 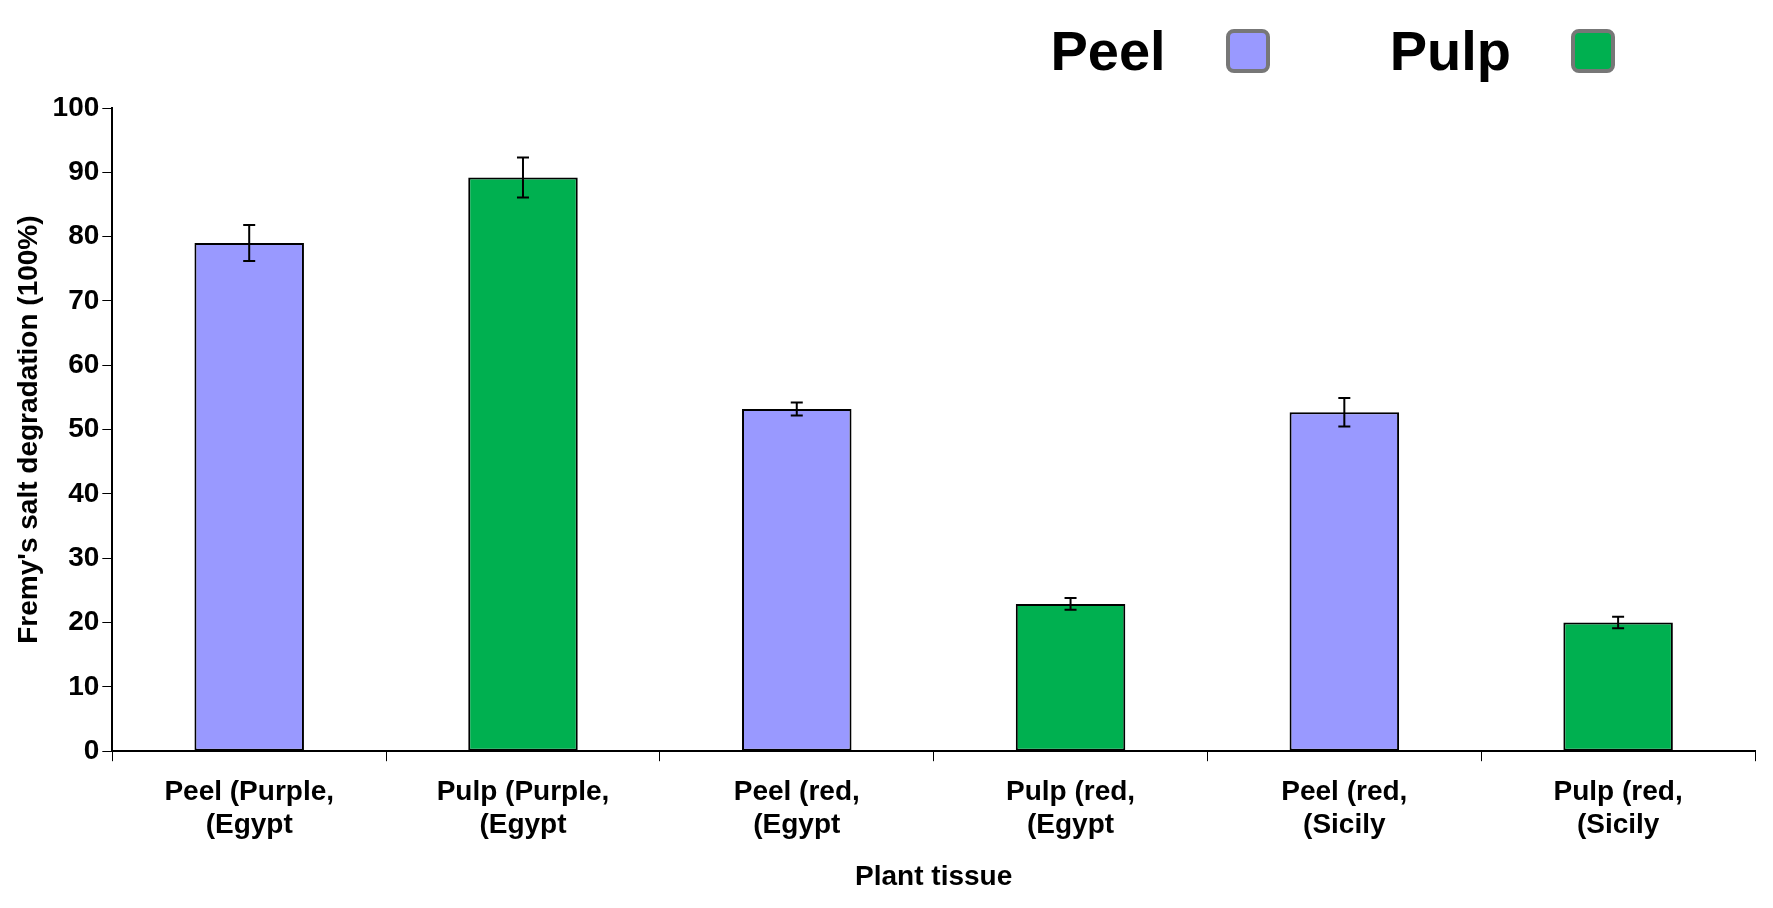 What do you see at coordinates (1450, 50) in the screenshot?
I see `legend-label: Pulp` at bounding box center [1450, 50].